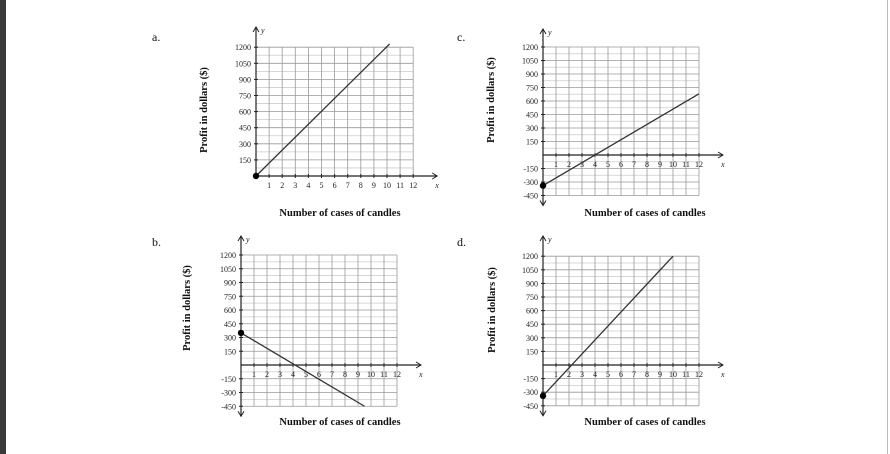 This screenshot has height=454, width=890. Describe the element at coordinates (3, 227) in the screenshot. I see `left-border-bar` at that location.